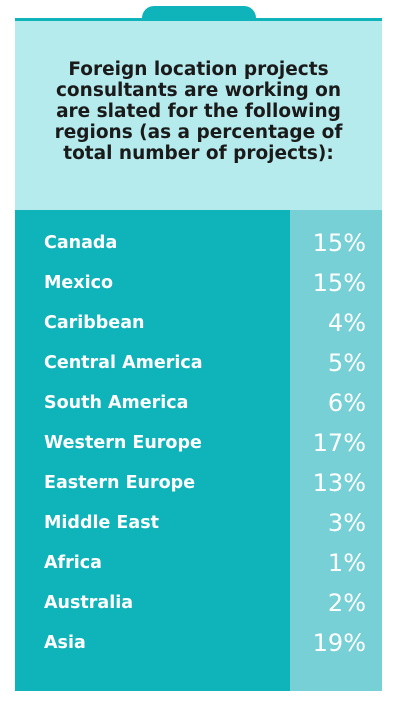 The height and width of the screenshot is (701, 400). I want to click on region-label: South America, so click(116, 403).